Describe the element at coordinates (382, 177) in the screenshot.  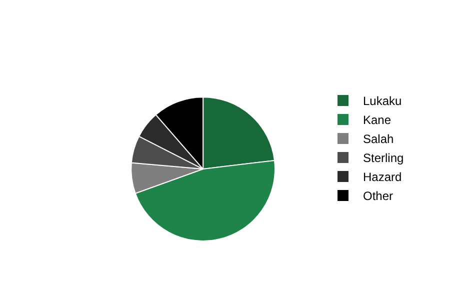
I see `legend-label: Hazard` at that location.